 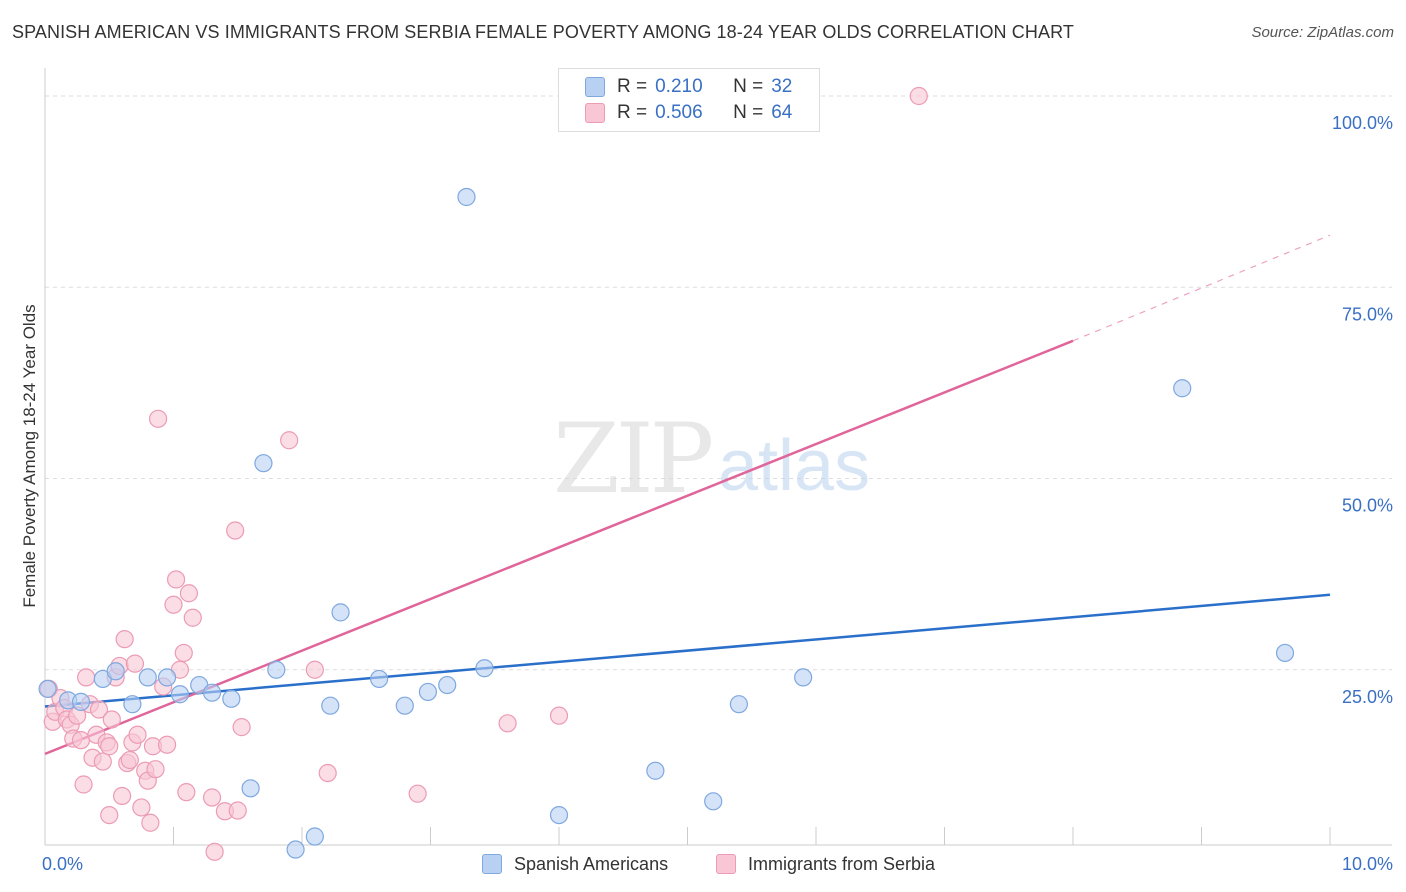 I want to click on legend-n-value: 32, so click(x=782, y=86).